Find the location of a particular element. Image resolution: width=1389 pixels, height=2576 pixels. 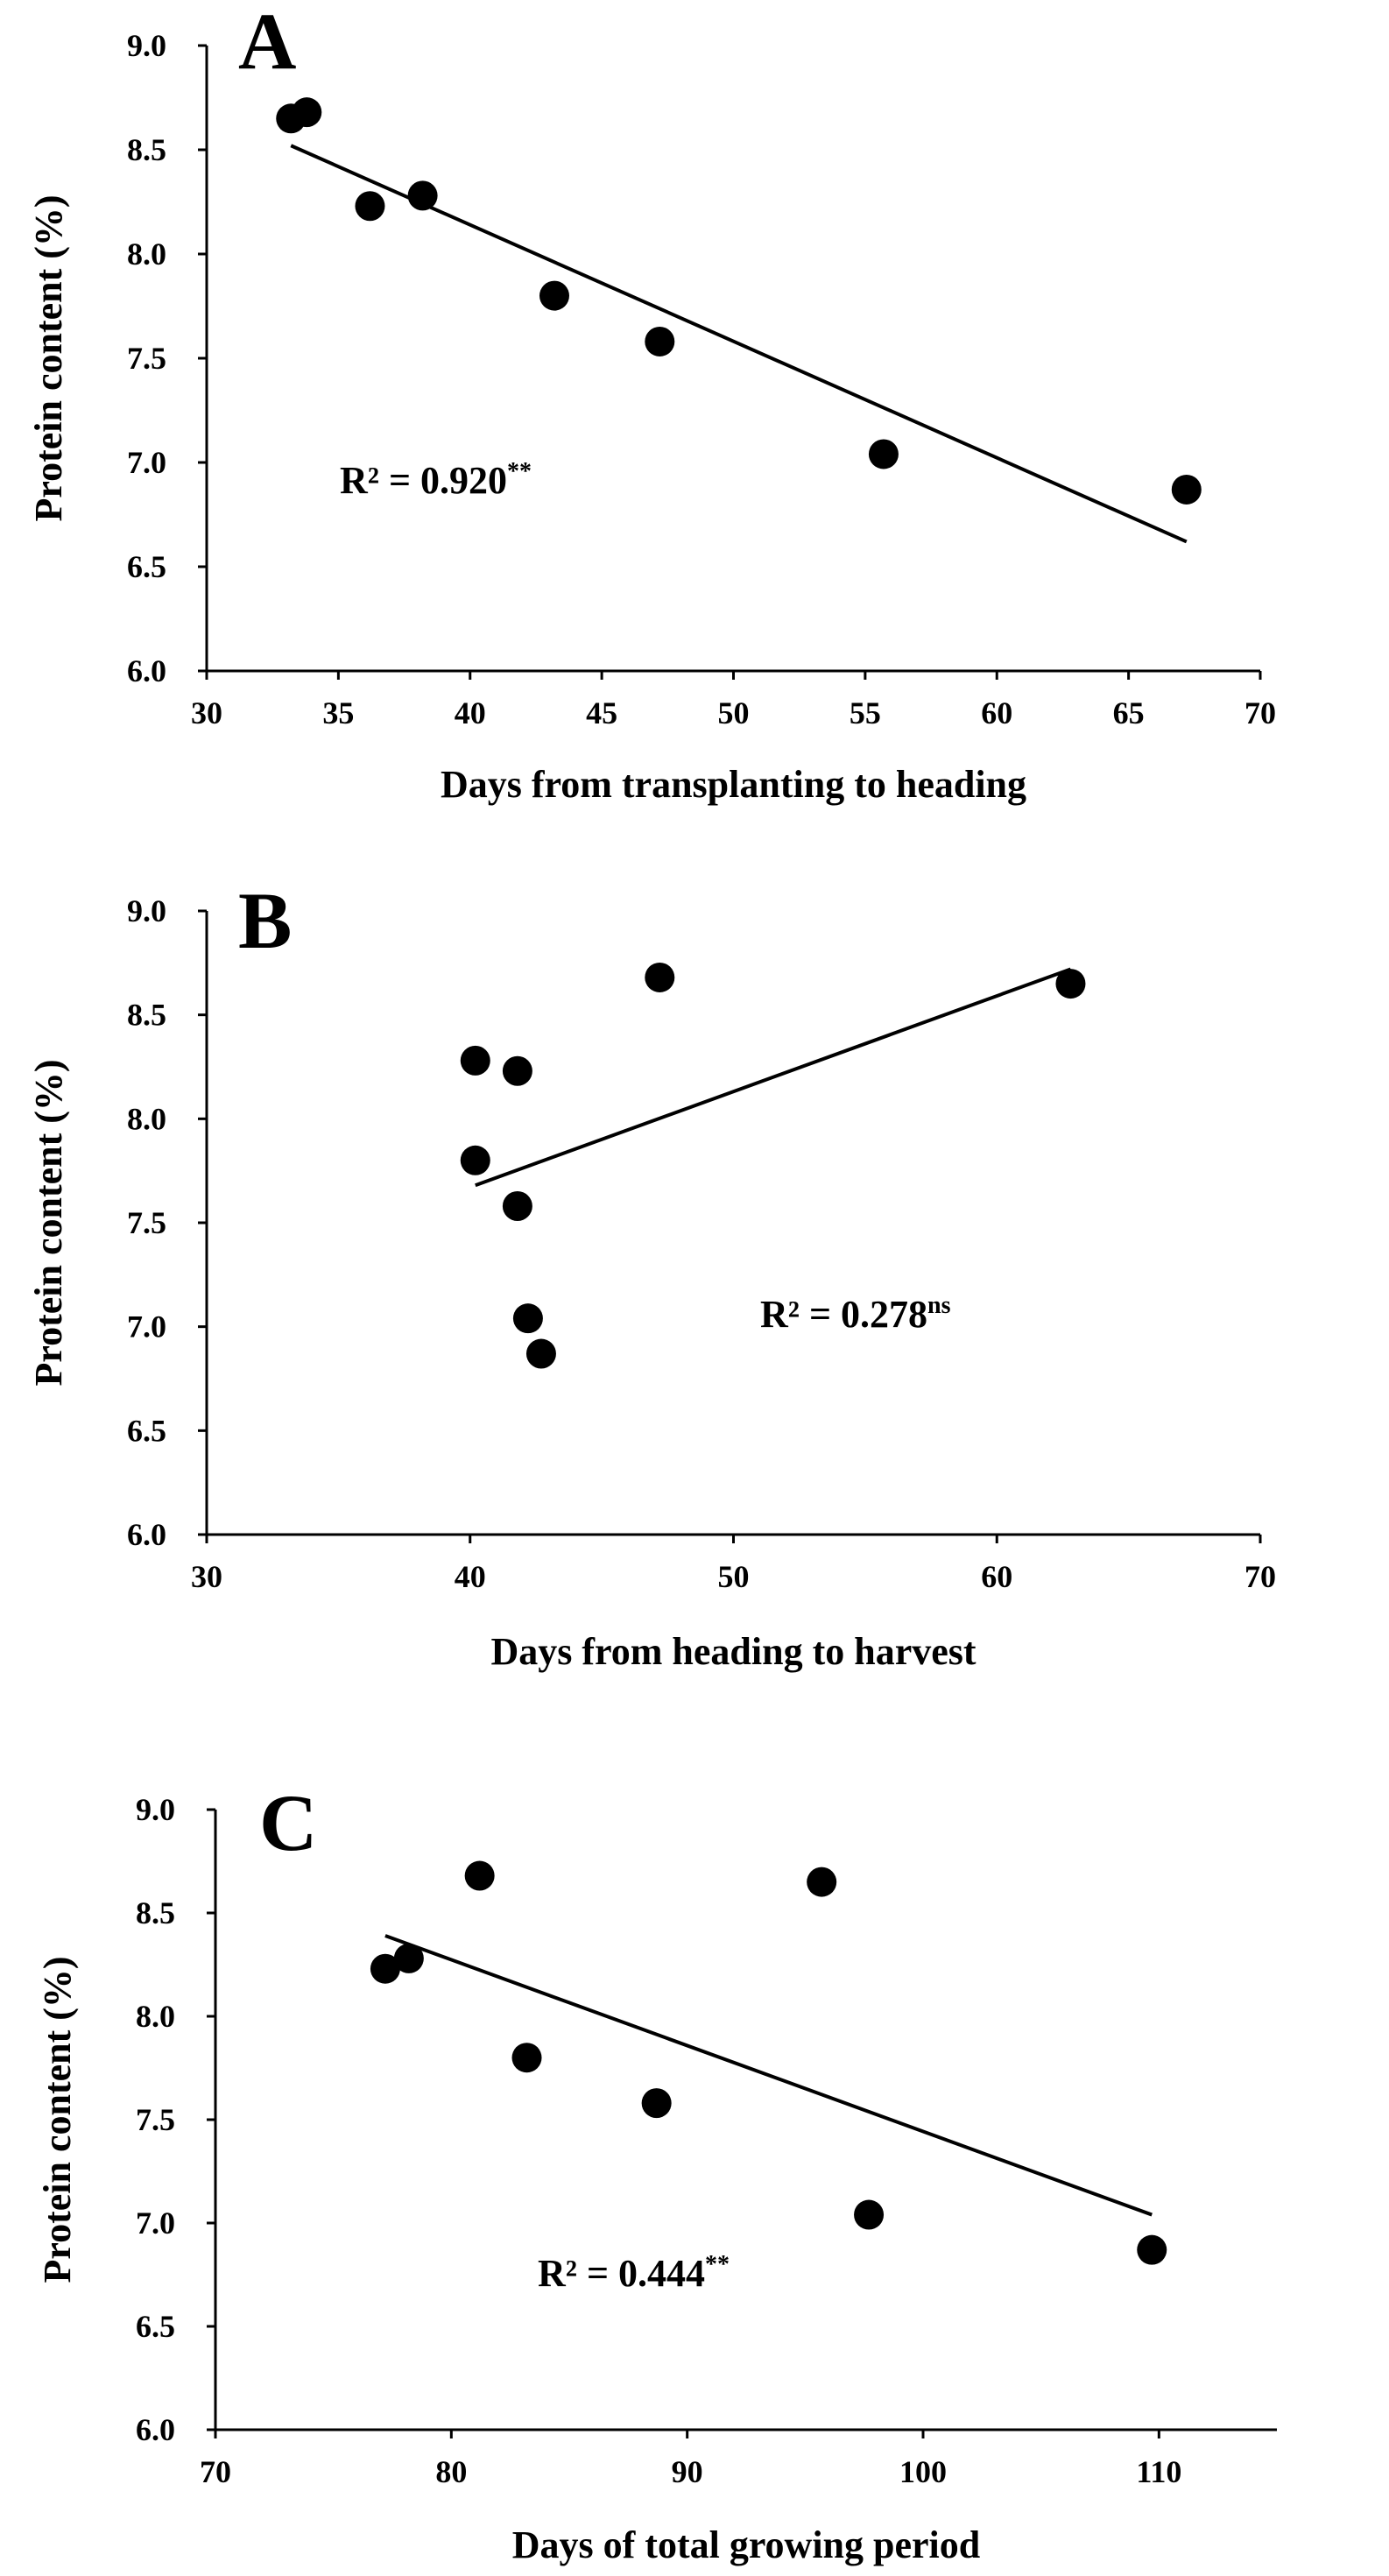

r-squared-annotation: R² = 0.444** is located at coordinates (634, 2273).